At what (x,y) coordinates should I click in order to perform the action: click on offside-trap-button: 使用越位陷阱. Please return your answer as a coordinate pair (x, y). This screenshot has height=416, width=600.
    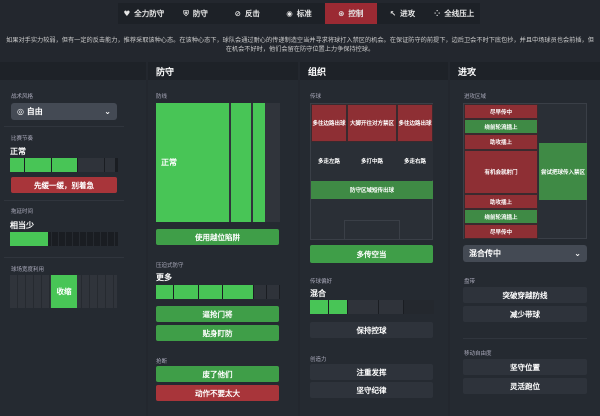
    Looking at the image, I should click on (217, 237).